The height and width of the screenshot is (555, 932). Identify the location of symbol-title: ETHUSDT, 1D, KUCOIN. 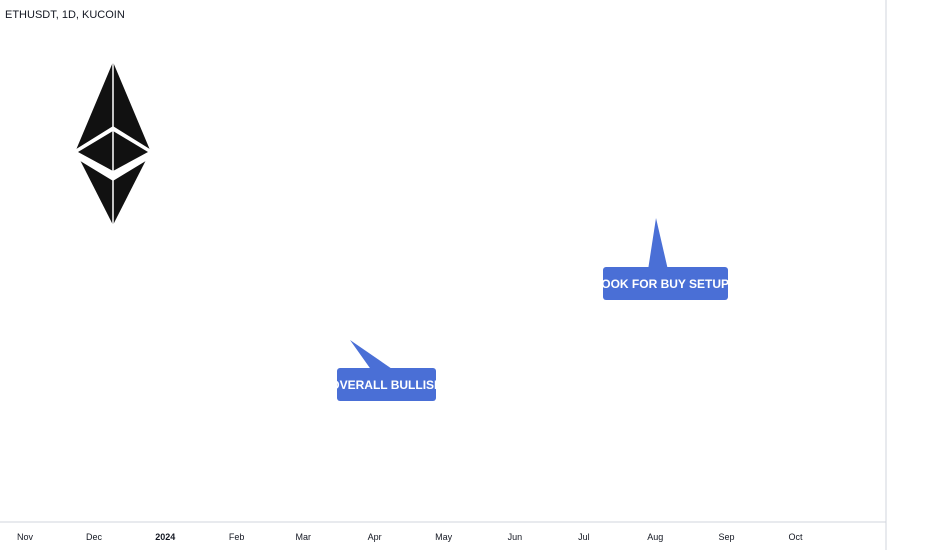
(65, 15).